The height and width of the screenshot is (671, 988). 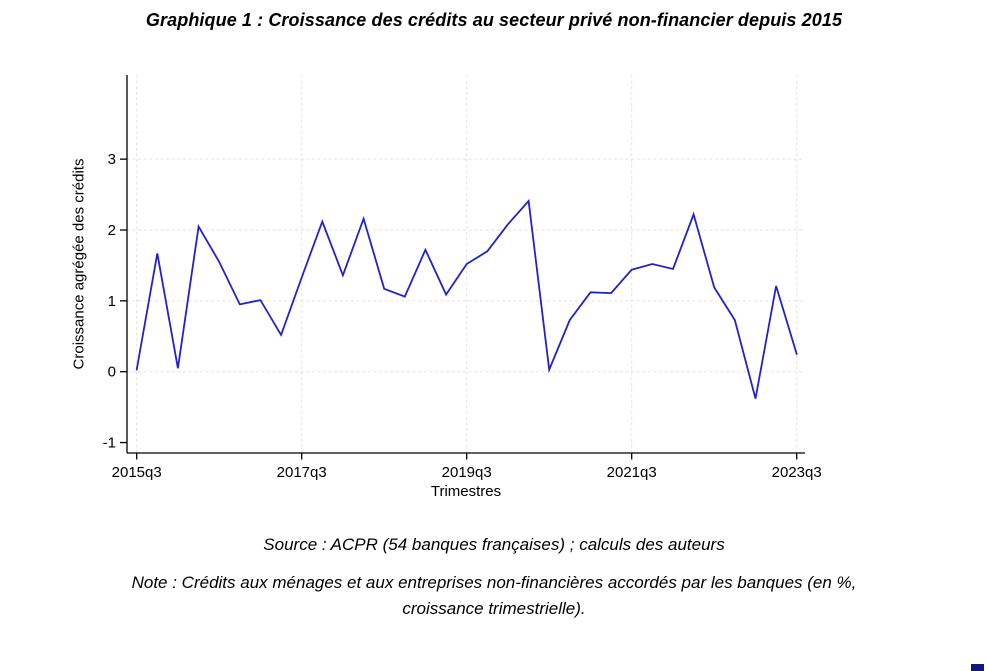 What do you see at coordinates (494, 608) in the screenshot?
I see `note-caption-line2: croissance trimestrielle).` at bounding box center [494, 608].